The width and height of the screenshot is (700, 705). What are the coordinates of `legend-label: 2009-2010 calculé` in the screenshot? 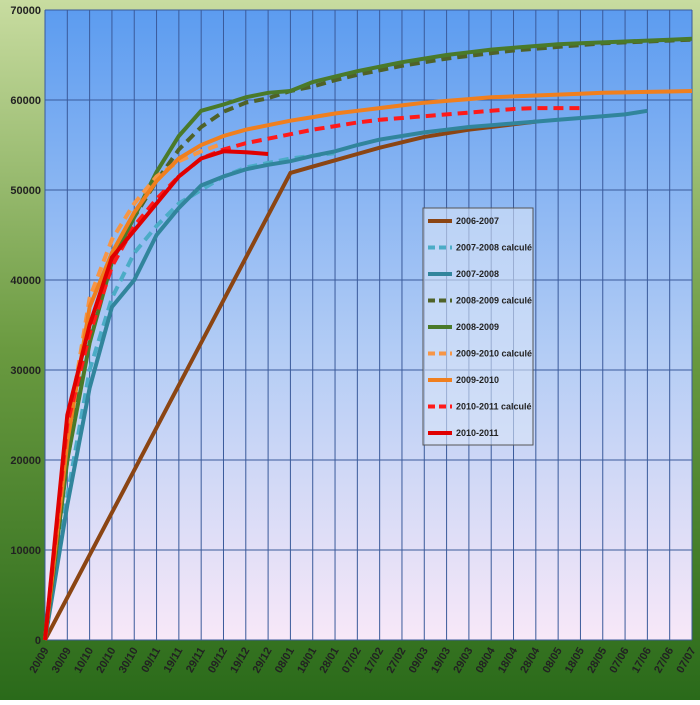 It's located at (494, 354).